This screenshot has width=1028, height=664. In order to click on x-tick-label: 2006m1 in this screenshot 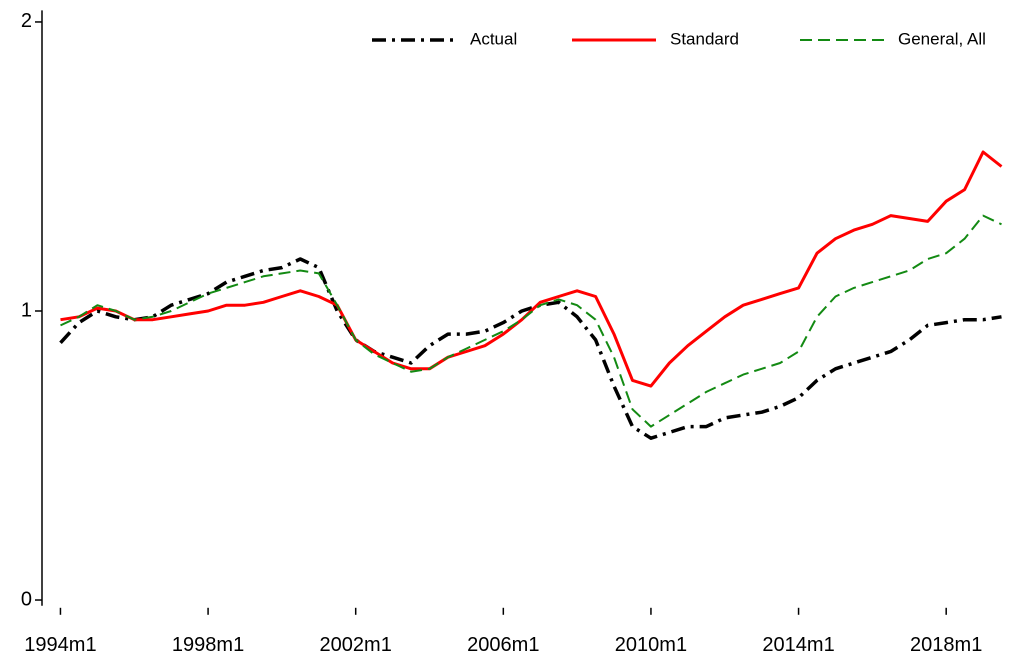, I will do `click(503, 645)`.